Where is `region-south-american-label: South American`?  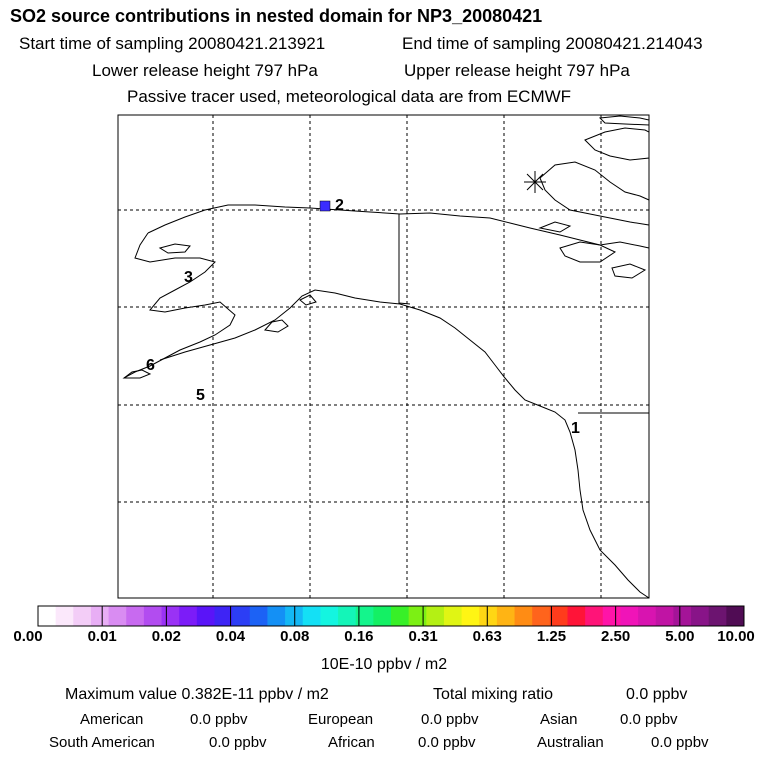
region-south-american-label: South American is located at coordinates (102, 742).